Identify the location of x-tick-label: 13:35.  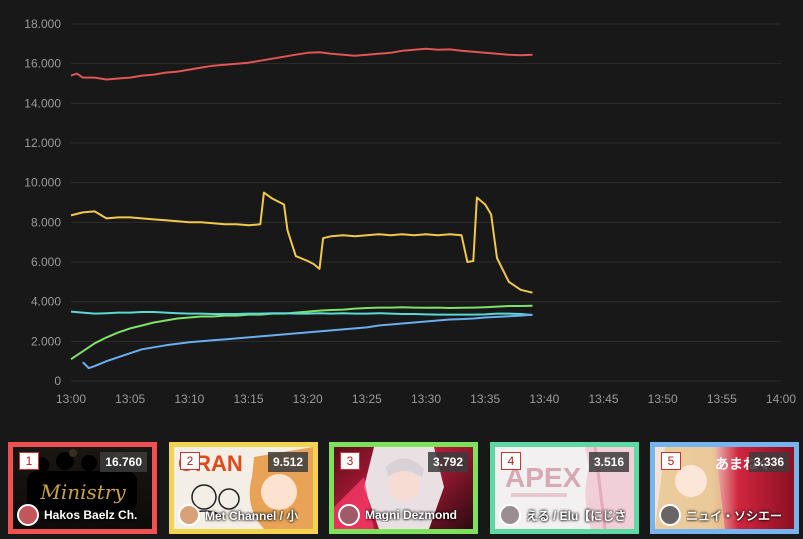
(485, 399).